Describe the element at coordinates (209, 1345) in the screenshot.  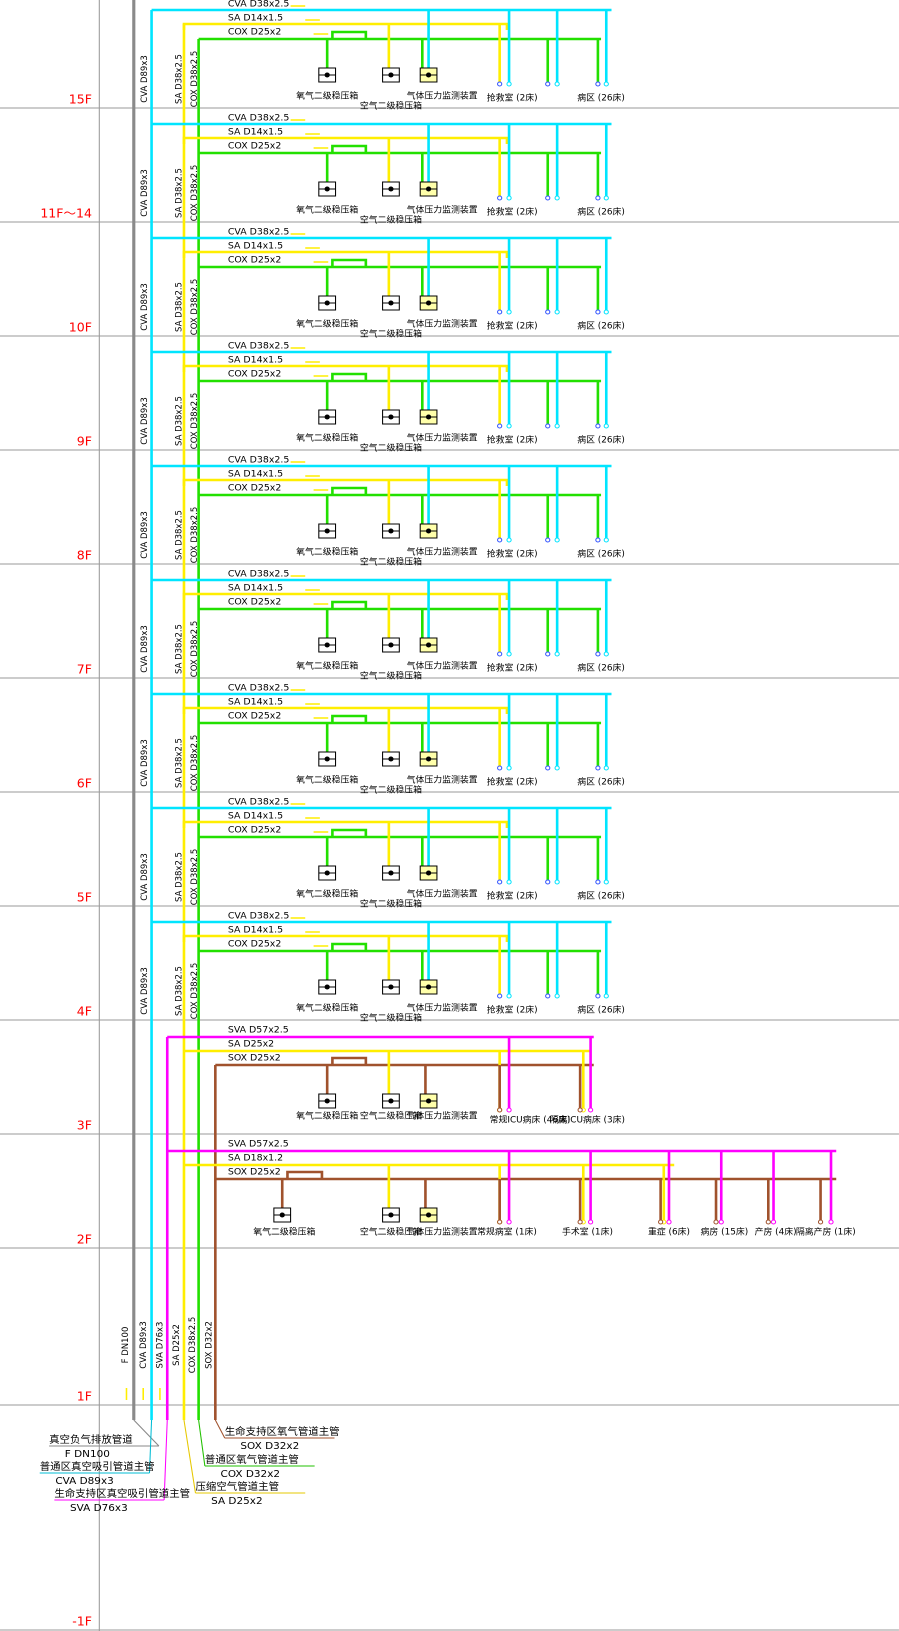
I see `riser-label: SOX D32x2` at that location.